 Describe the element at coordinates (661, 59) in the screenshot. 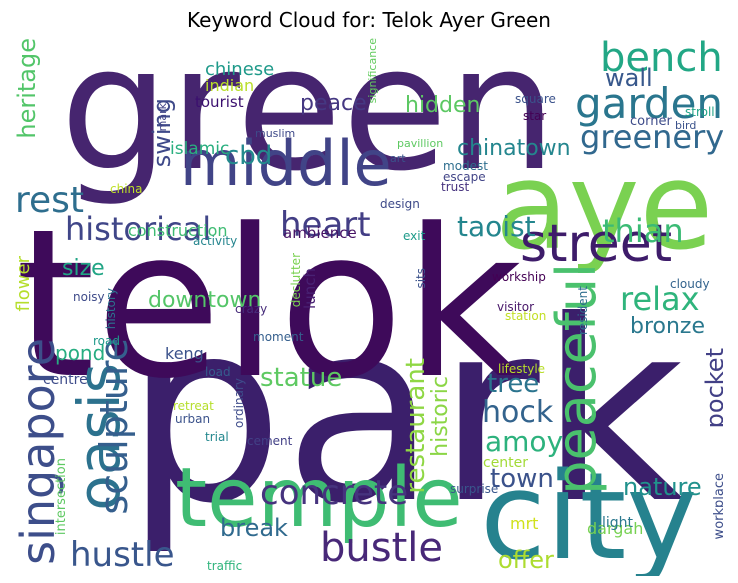

I see `word-bench: bench` at that location.